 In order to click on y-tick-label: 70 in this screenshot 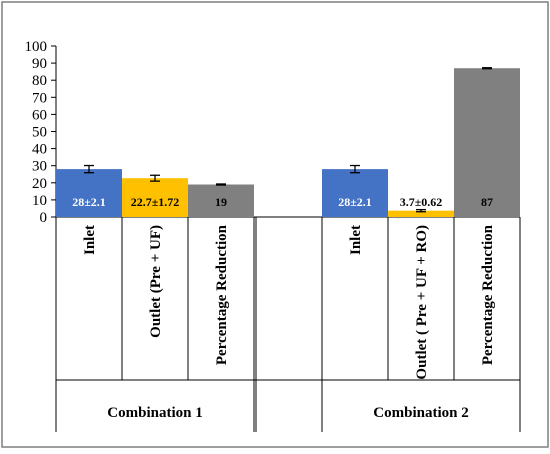, I will do `click(39, 98)`.